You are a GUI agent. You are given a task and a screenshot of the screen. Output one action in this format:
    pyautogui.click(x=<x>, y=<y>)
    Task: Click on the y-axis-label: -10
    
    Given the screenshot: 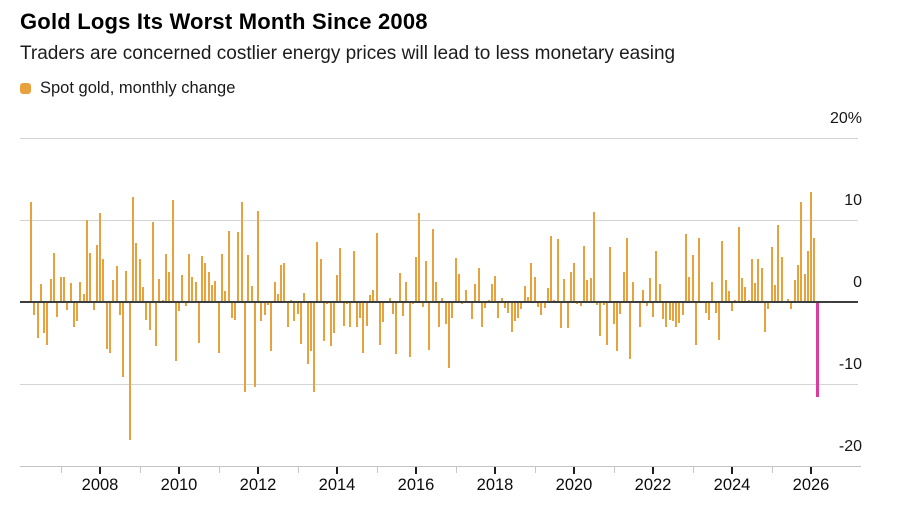 What is the action you would take?
    pyautogui.click(x=850, y=364)
    